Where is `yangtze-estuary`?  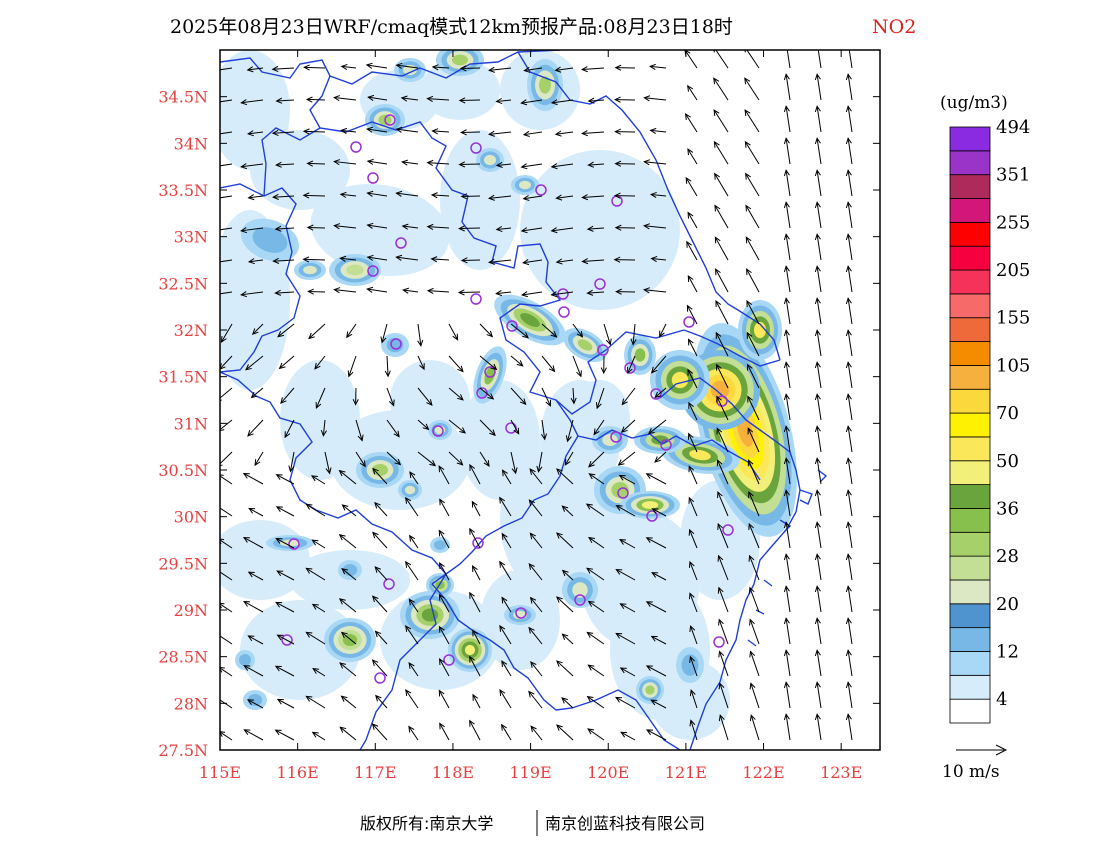 yangtze-estuary is located at coordinates (732, 348).